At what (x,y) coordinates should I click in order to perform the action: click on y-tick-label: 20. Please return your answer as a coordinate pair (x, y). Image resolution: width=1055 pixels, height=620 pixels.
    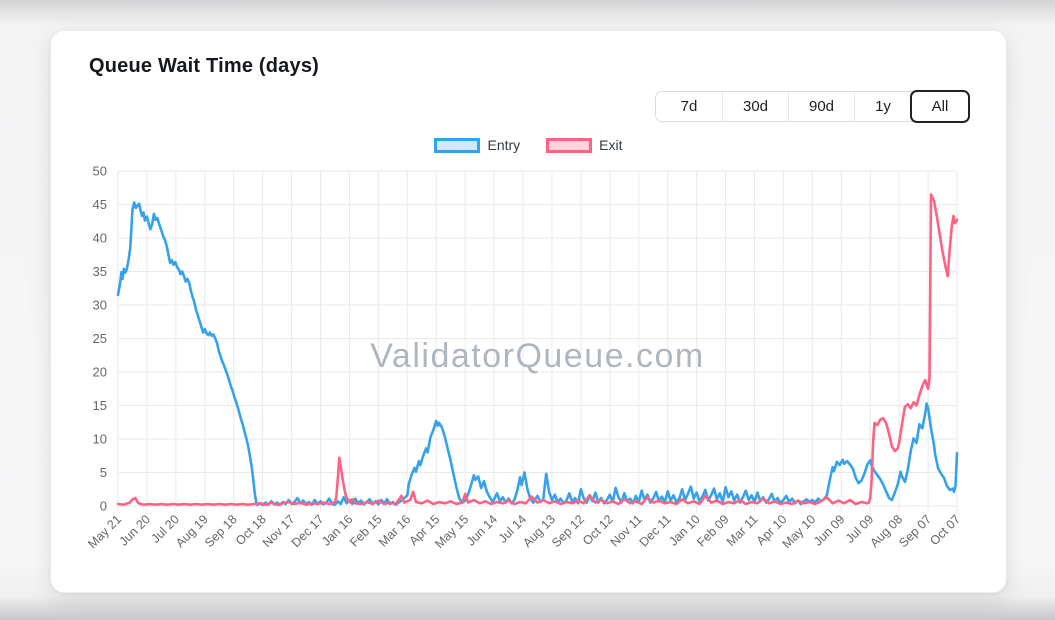
    Looking at the image, I should click on (100, 372).